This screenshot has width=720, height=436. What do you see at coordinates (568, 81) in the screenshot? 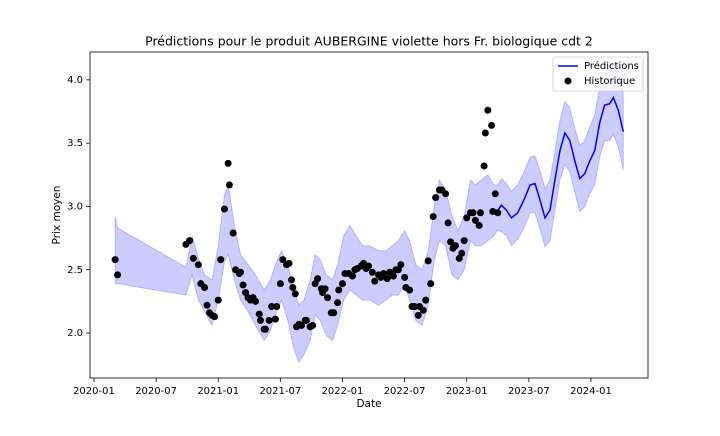
I see `legend-dot` at bounding box center [568, 81].